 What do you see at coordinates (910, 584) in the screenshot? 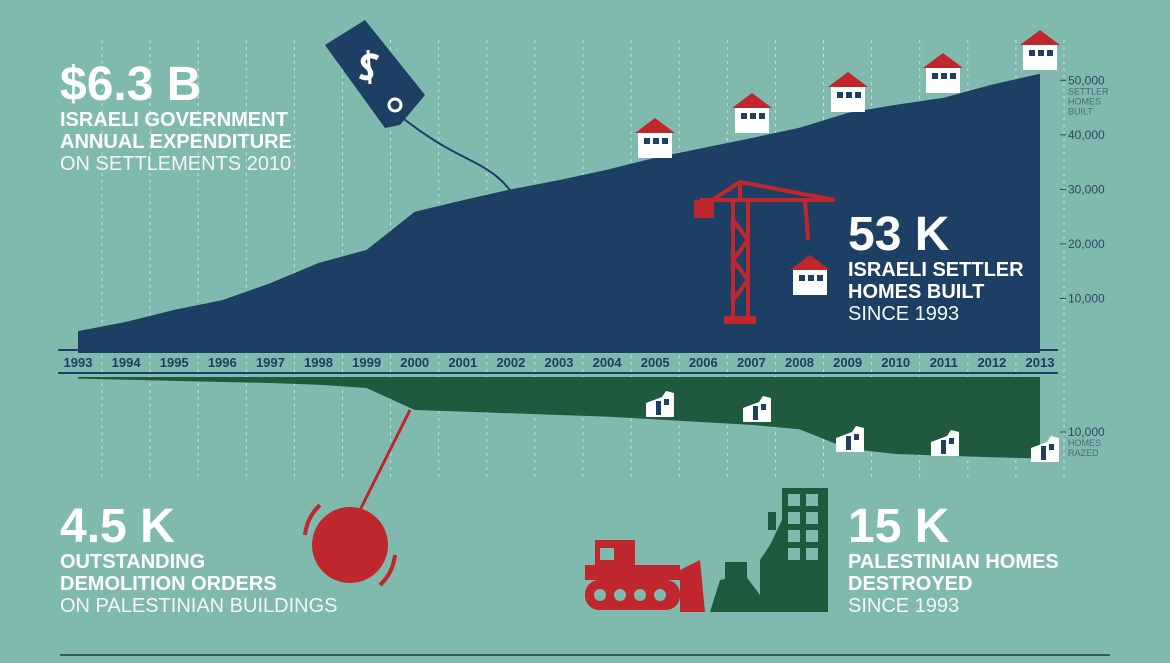
I see `callout-line: DESTROYED` at bounding box center [910, 584].